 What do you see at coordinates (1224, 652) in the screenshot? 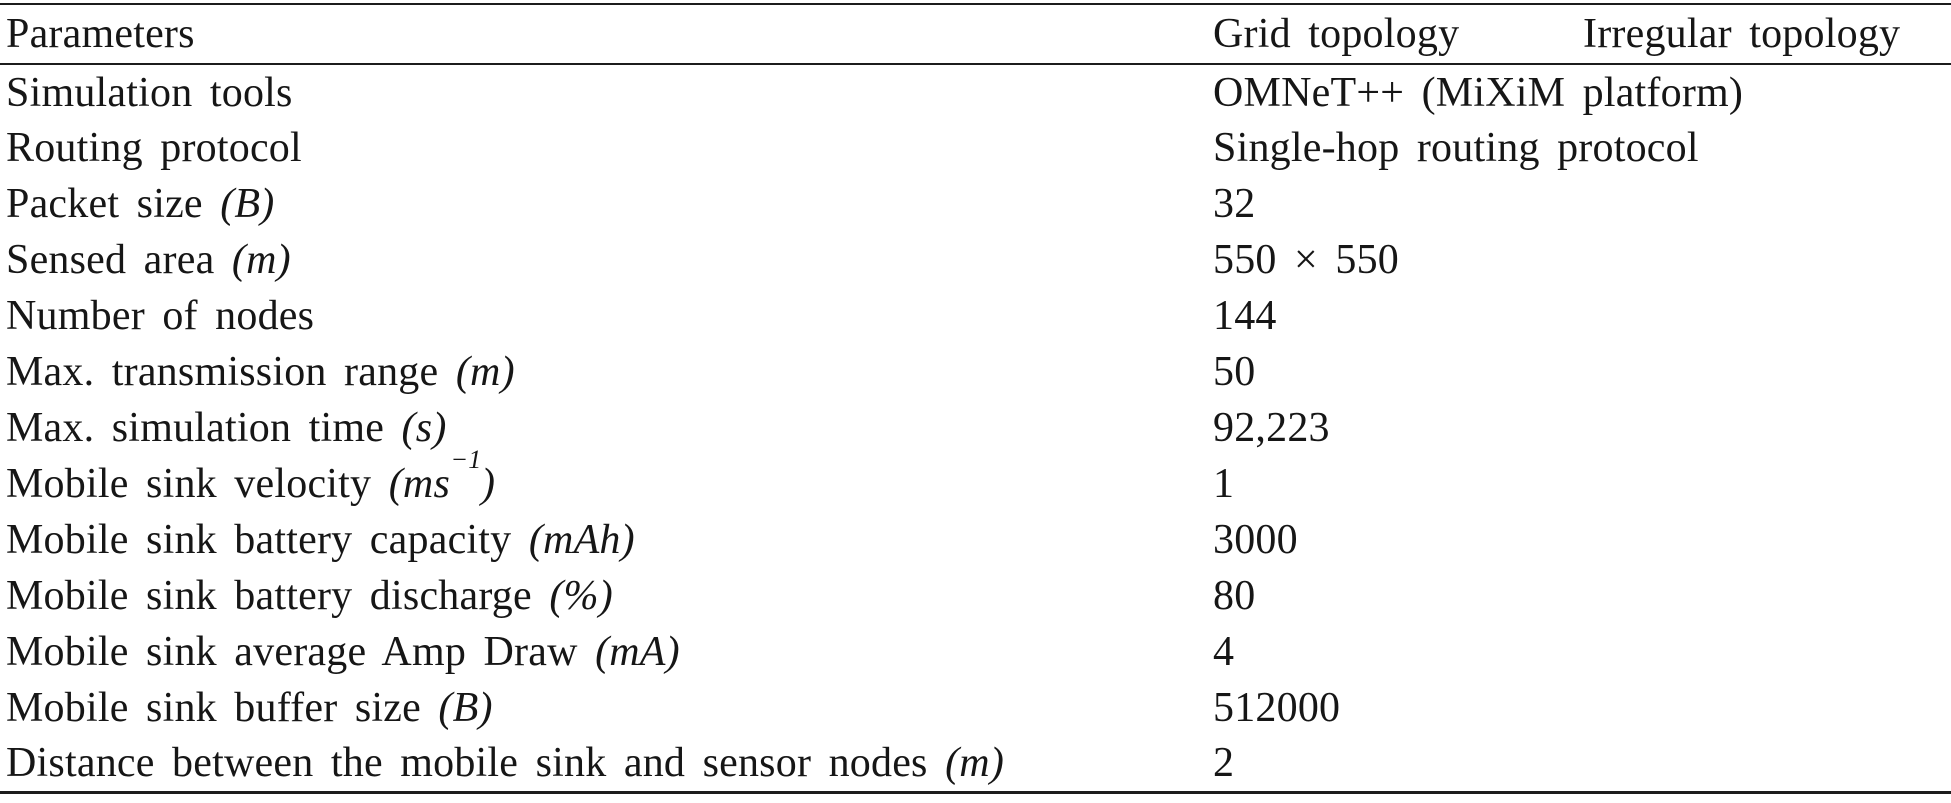
I see `value-cell: 4` at bounding box center [1224, 652].